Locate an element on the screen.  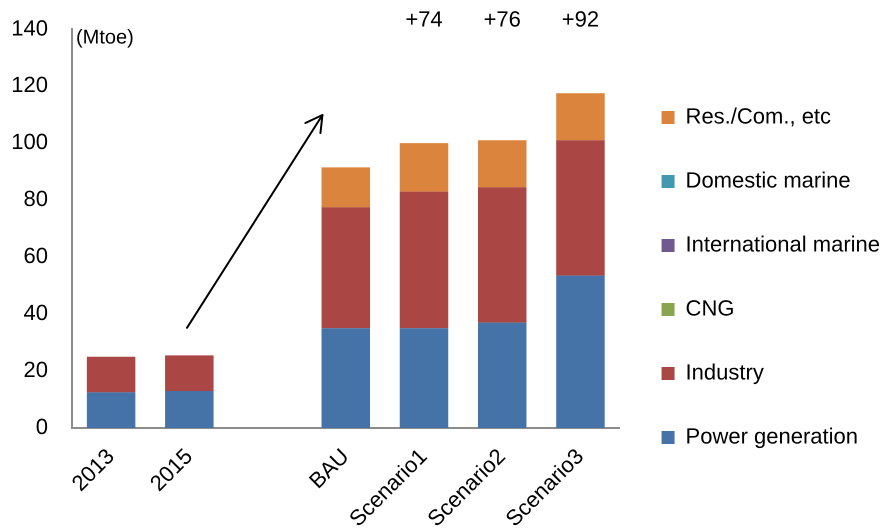
annotation: +92 is located at coordinates (581, 19).